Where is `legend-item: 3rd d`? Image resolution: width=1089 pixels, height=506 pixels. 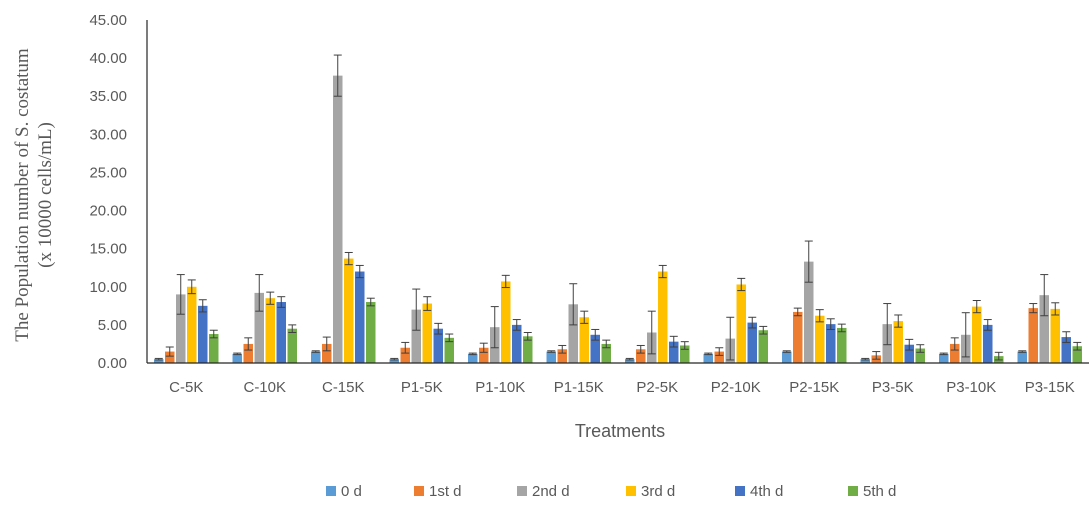 legend-item: 3rd d is located at coordinates (650, 491).